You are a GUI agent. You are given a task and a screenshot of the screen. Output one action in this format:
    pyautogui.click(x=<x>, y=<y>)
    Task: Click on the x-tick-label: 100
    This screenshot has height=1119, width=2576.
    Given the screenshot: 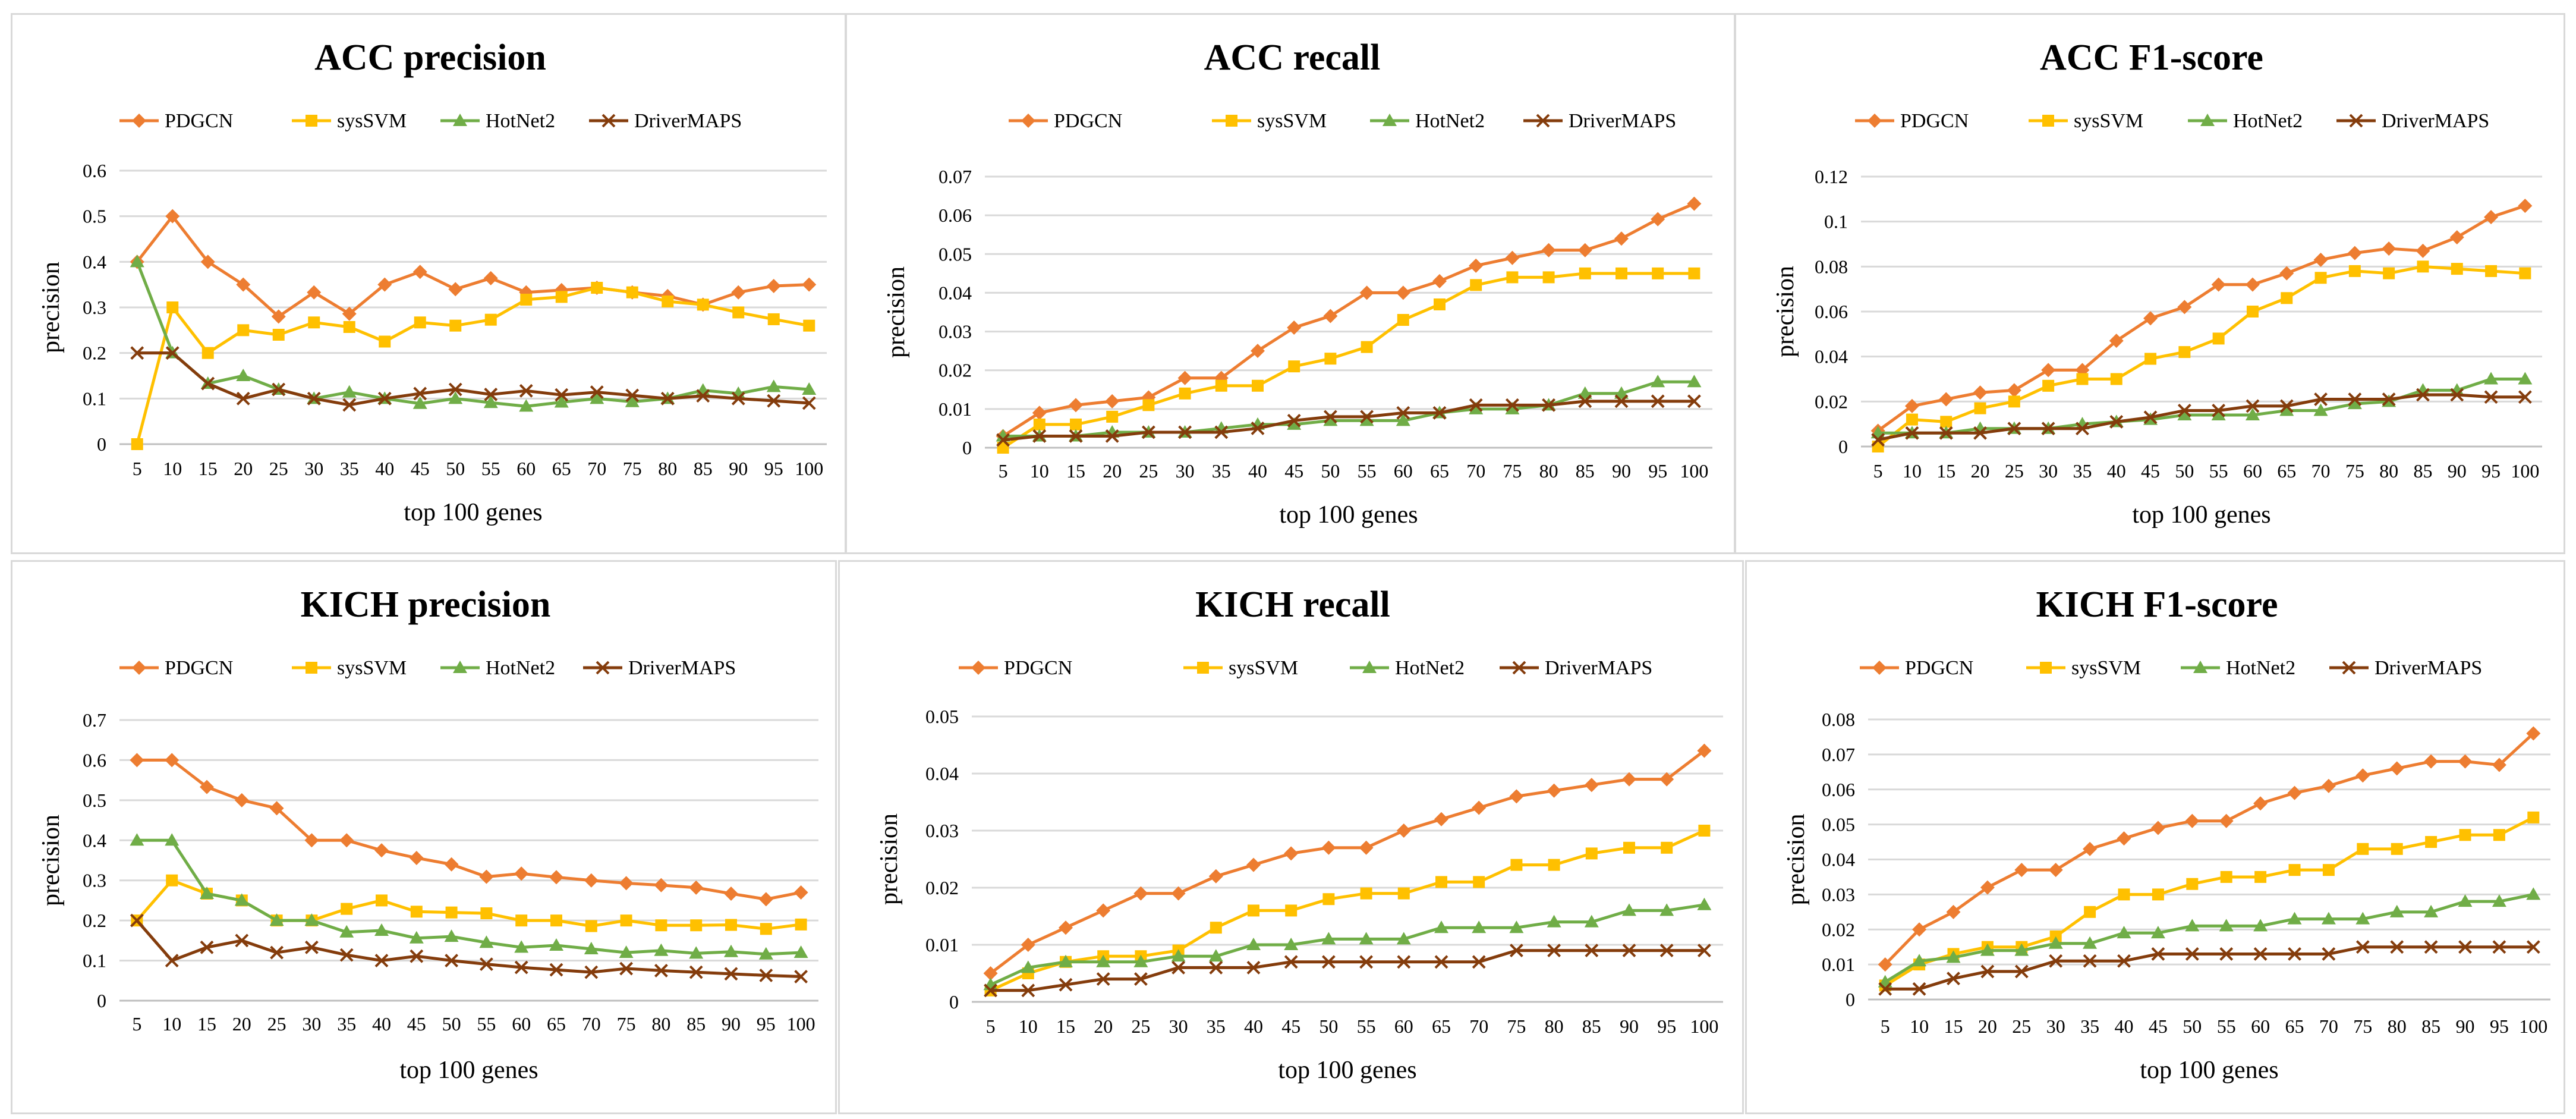 What is the action you would take?
    pyautogui.click(x=809, y=468)
    